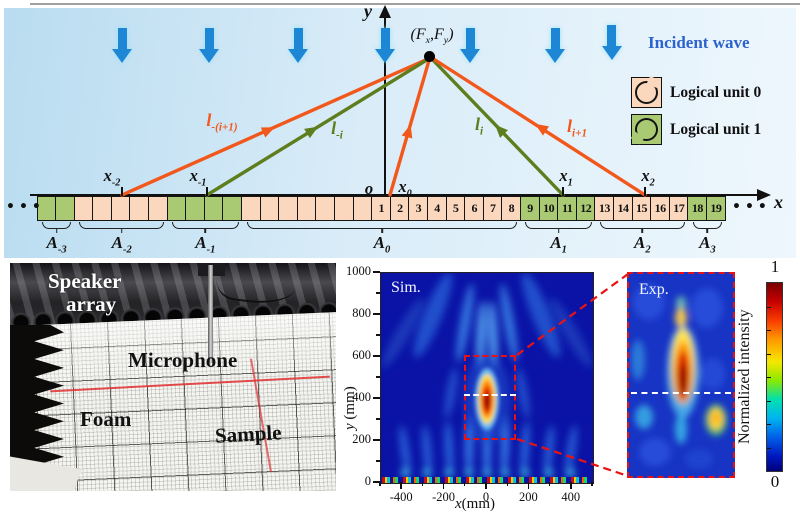  What do you see at coordinates (646, 92) in the screenshot?
I see `legend-unit0-swatch` at bounding box center [646, 92].